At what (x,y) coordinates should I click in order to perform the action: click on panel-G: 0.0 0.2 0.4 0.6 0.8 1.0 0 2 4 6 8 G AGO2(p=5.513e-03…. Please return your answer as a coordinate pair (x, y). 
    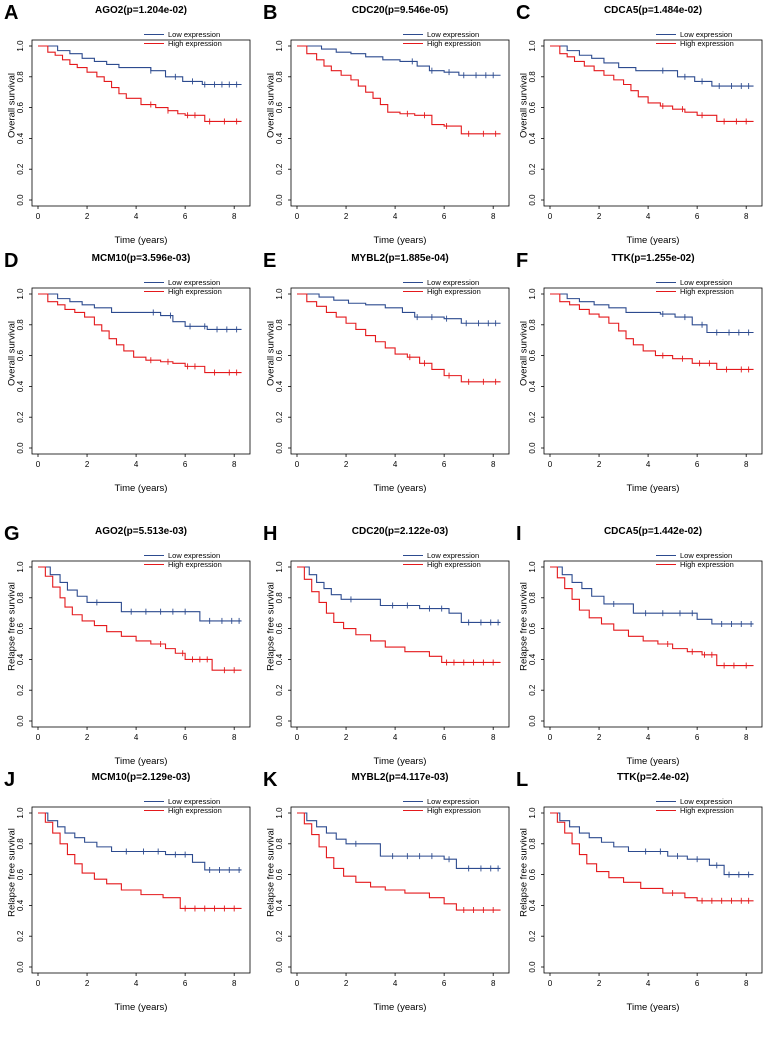
    Looking at the image, I should click on (125, 650).